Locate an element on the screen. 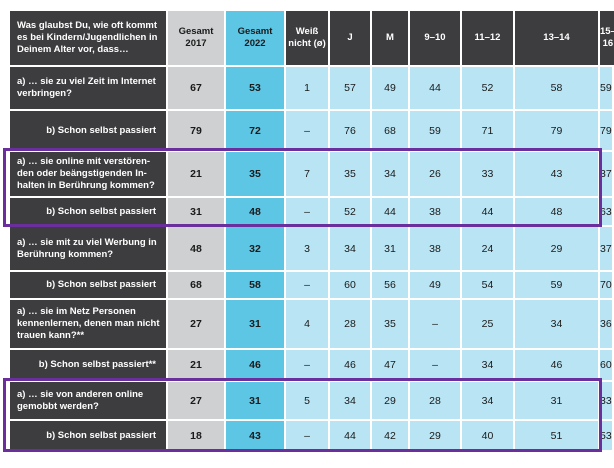 This screenshot has width=614, height=468. value-cell: 32 is located at coordinates (255, 248).